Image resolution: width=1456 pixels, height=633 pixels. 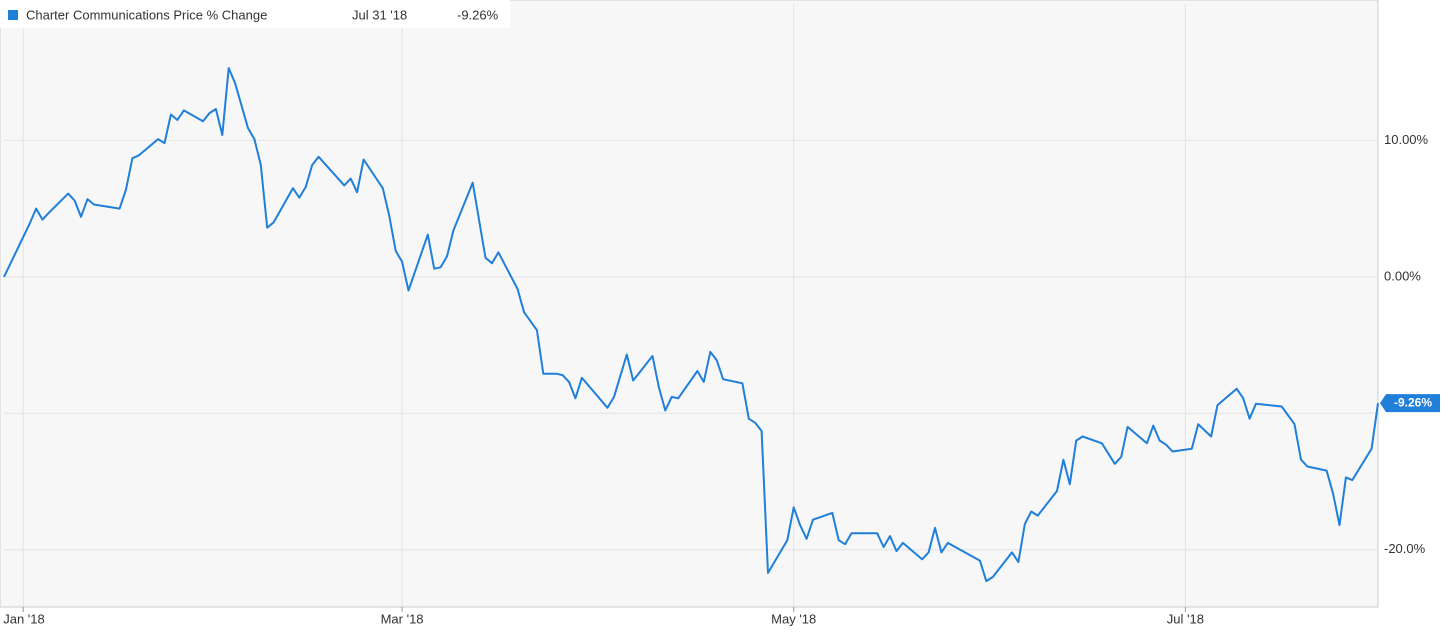 What do you see at coordinates (1413, 402) in the screenshot?
I see `current-value-label: -9.26%` at bounding box center [1413, 402].